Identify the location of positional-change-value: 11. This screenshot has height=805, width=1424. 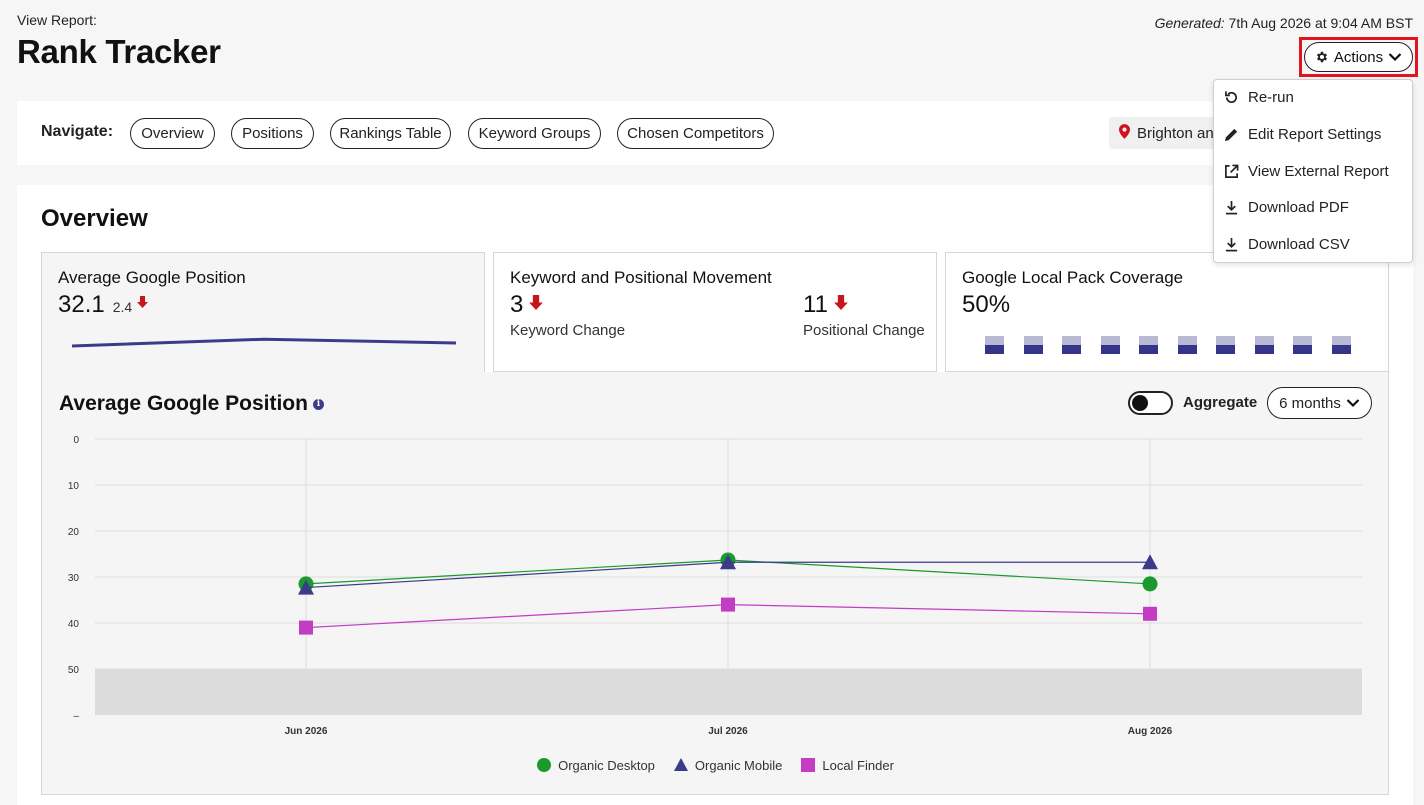
(815, 304).